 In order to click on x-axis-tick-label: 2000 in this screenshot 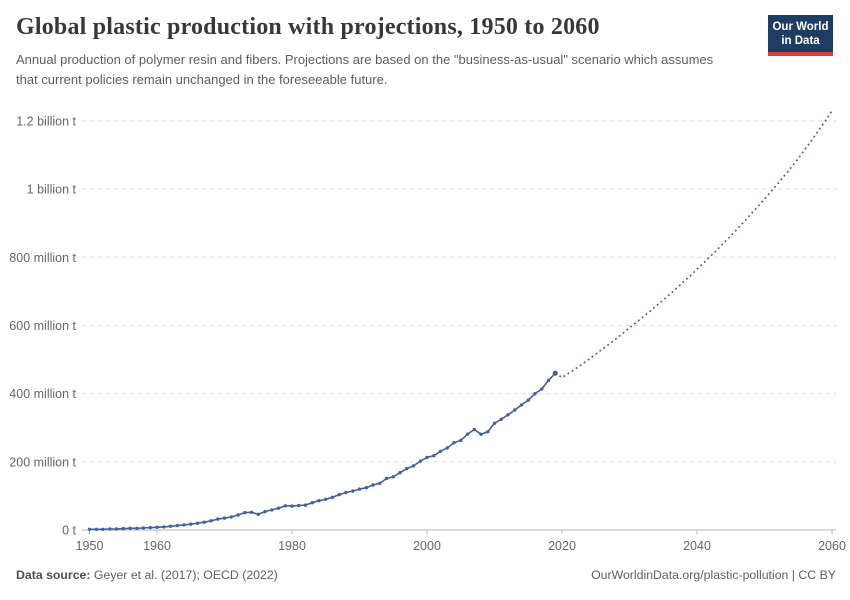, I will do `click(427, 546)`.